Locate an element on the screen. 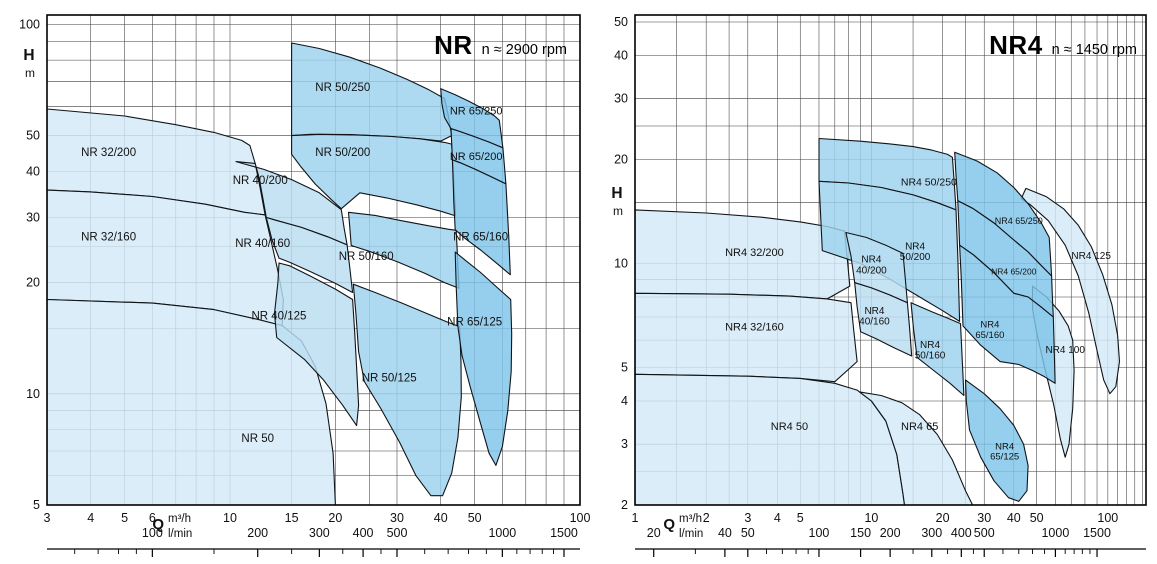 This screenshot has height=564, width=1157. x-tick-label: 30 is located at coordinates (984, 518).